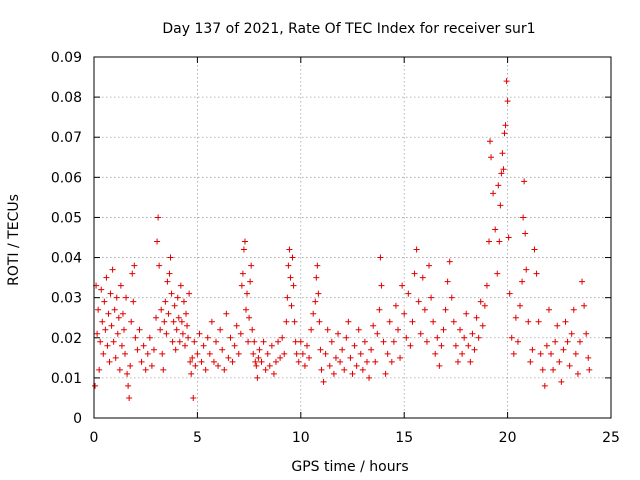  Describe the element at coordinates (508, 438) in the screenshot. I see `x-tick-label: 20` at that location.